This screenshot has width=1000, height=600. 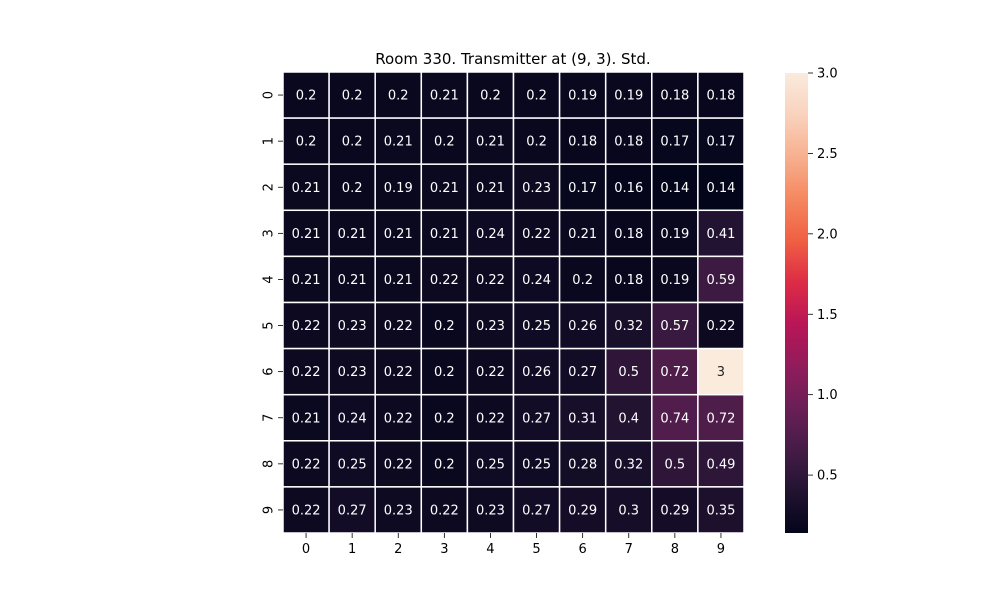 What do you see at coordinates (827, 395) in the screenshot?
I see `colorbar-tick-label: 1.0` at bounding box center [827, 395].